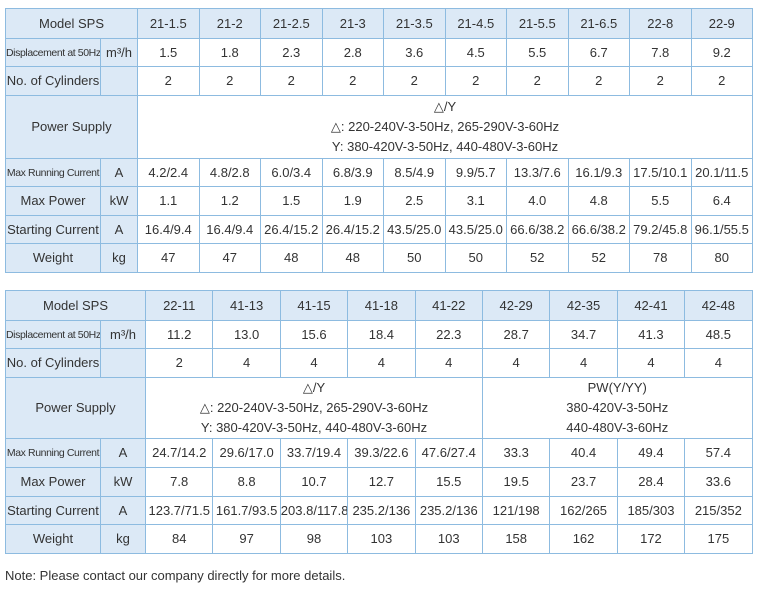 Image resolution: width=763 pixels, height=597 pixels. I want to click on spec-value: 6.8/3.9, so click(353, 172).